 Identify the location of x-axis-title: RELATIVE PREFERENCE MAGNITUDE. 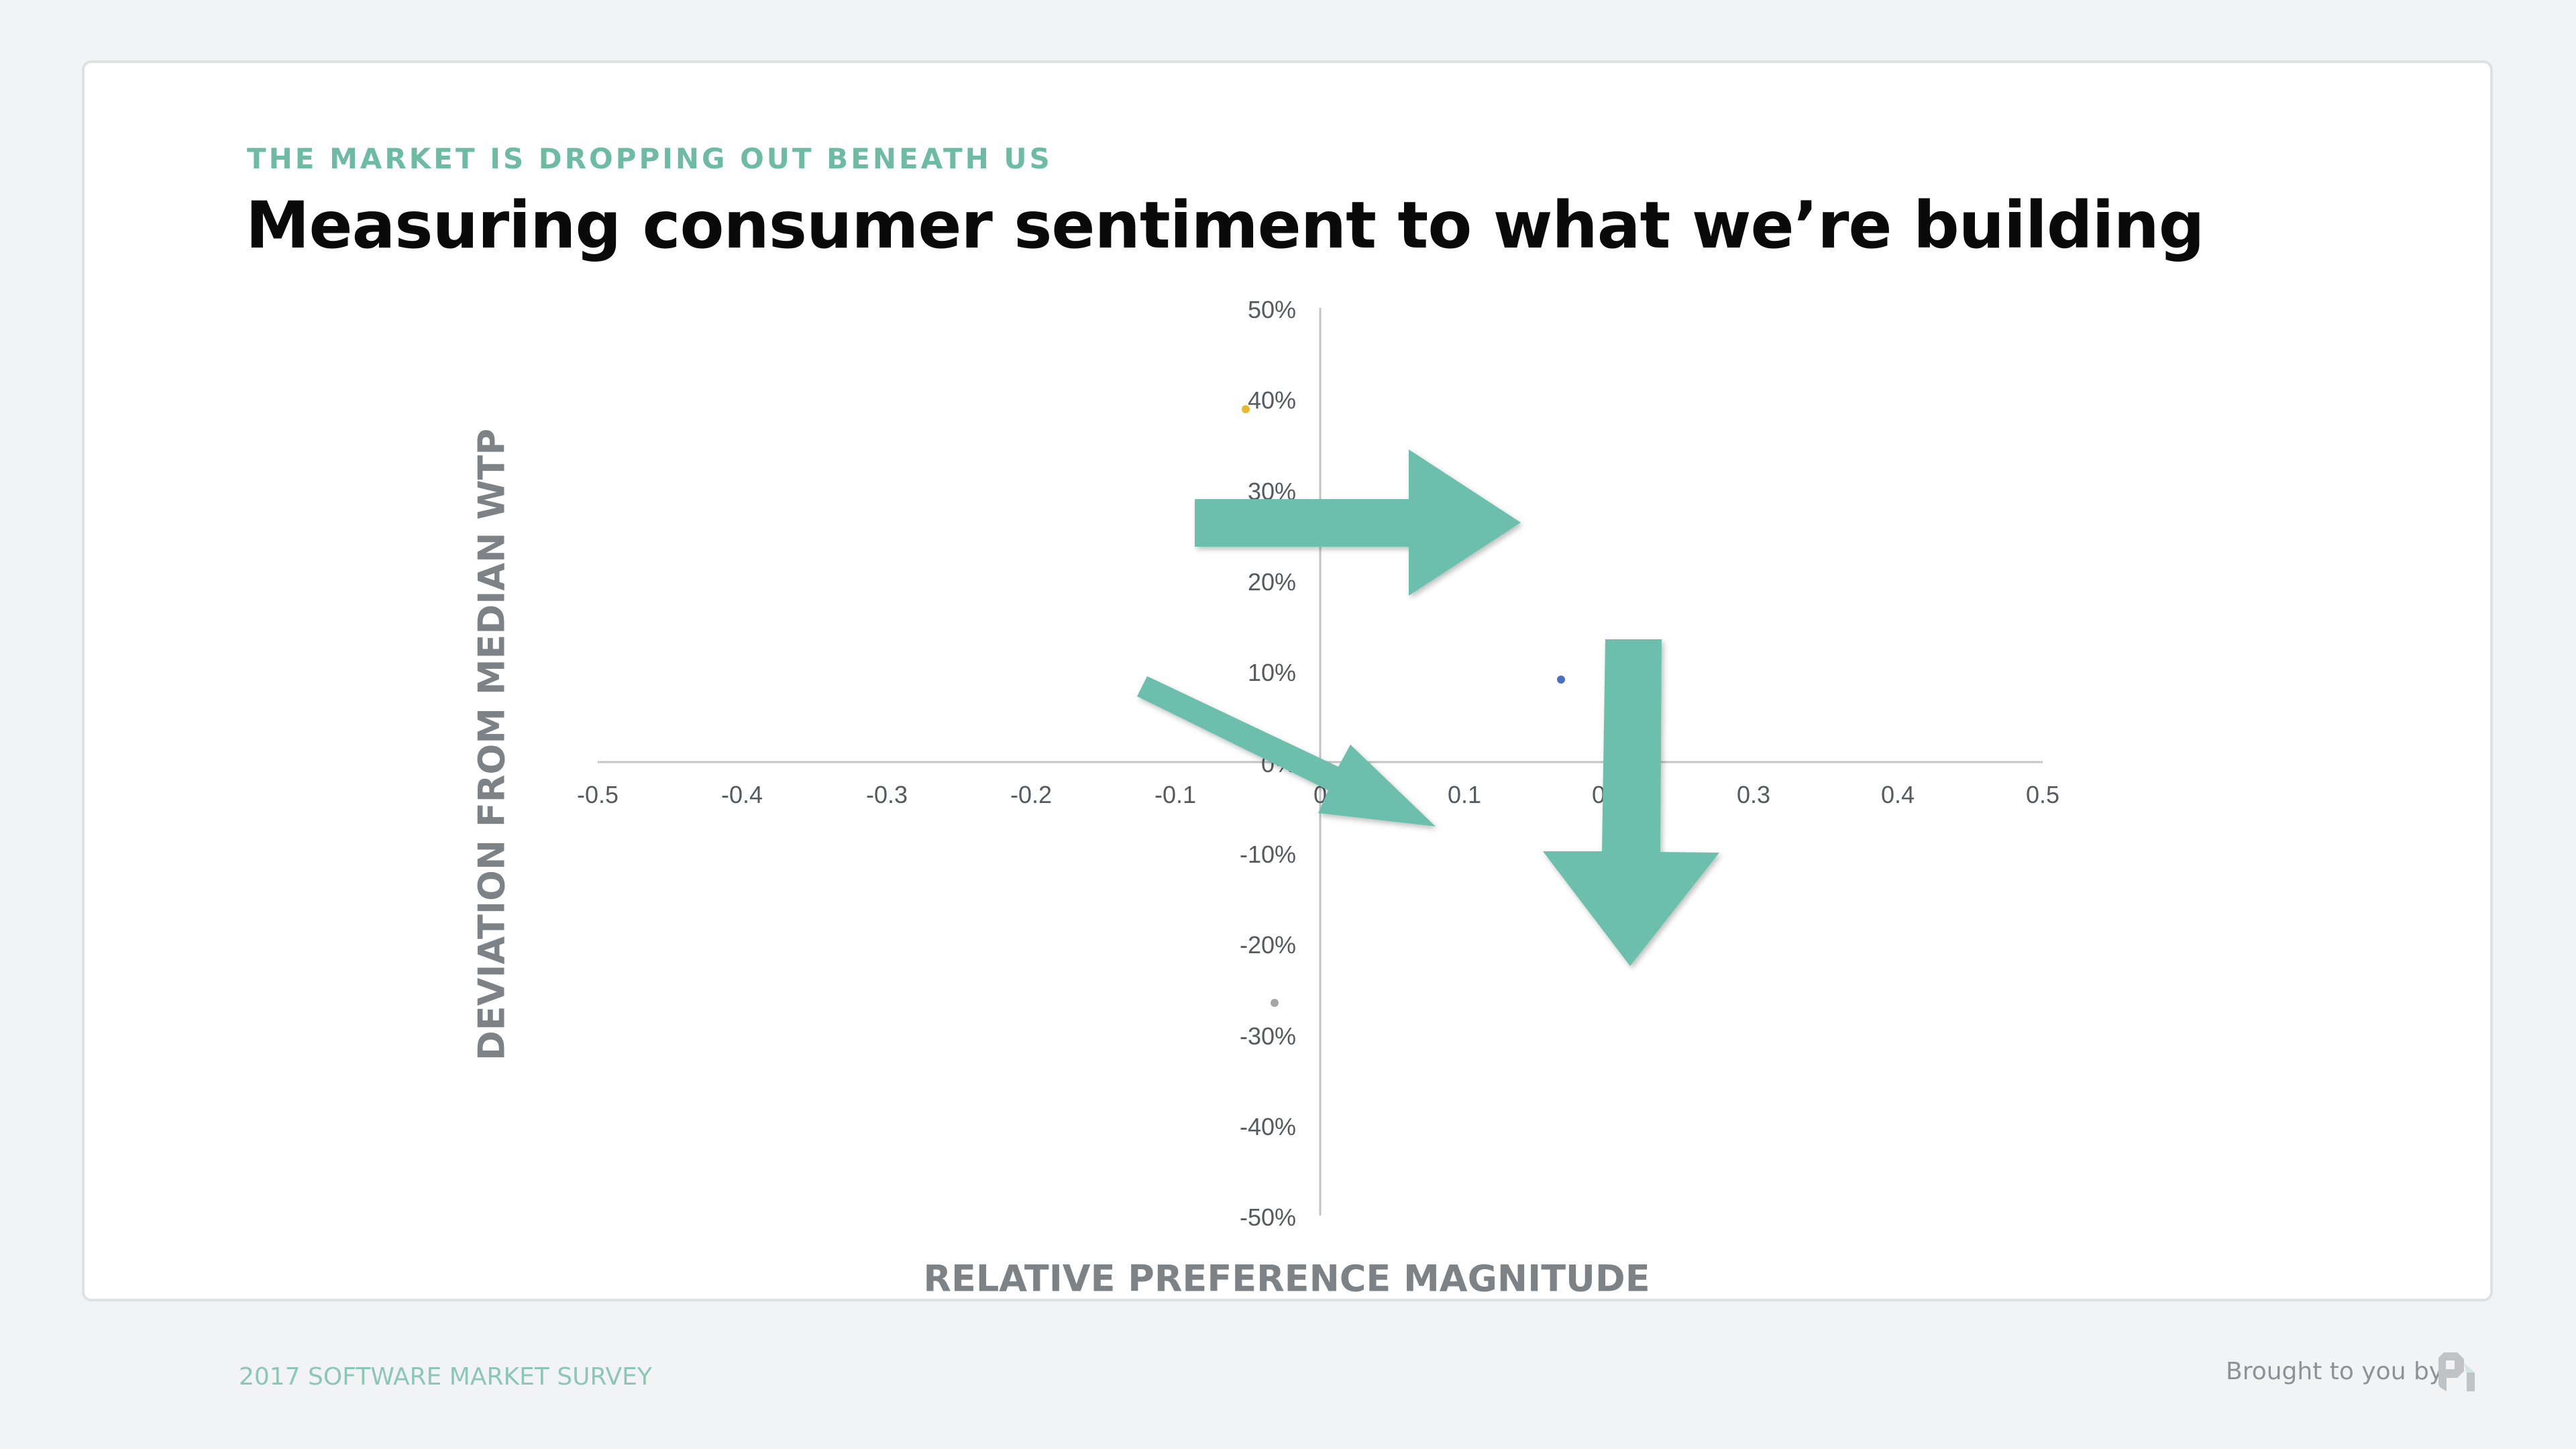
(1286, 1278).